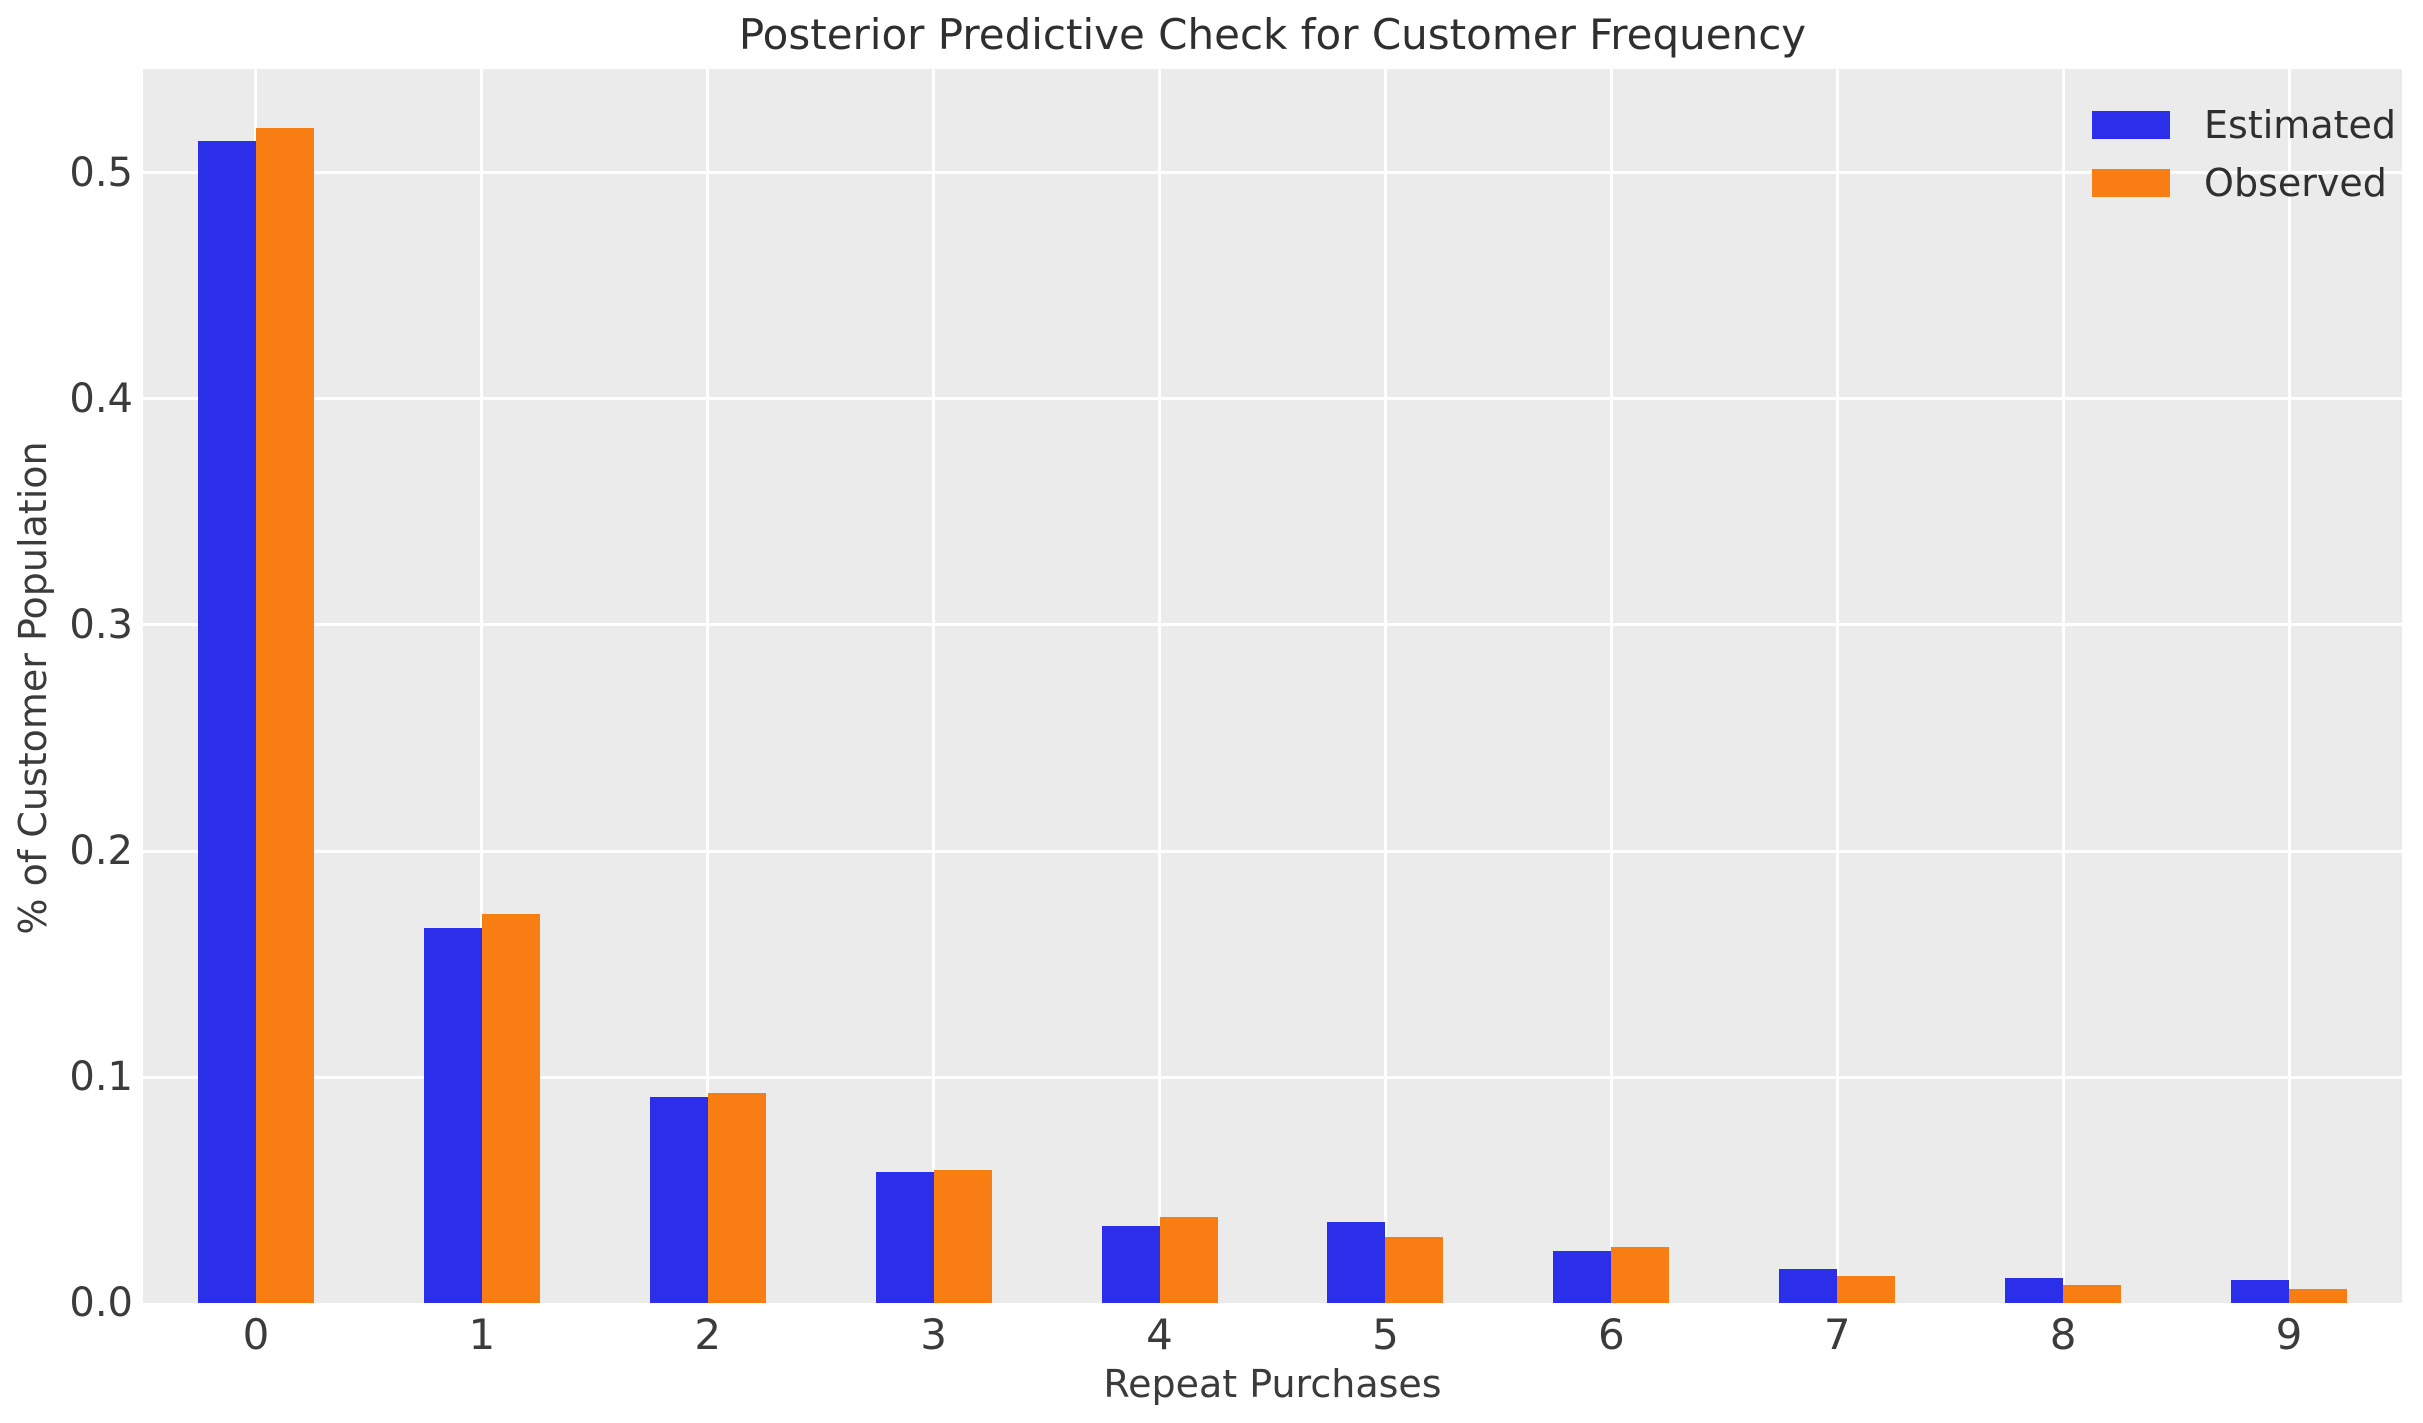 Image resolution: width=2423 pixels, height=1423 pixels. Describe the element at coordinates (2289, 1334) in the screenshot. I see `x-tick-label: 9` at that location.